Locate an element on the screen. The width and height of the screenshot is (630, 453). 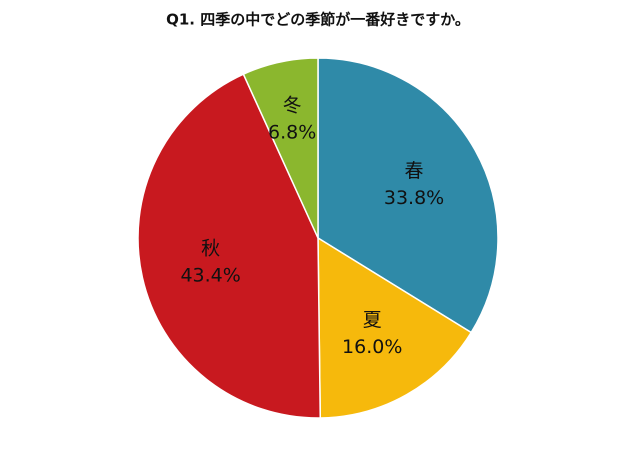
slice-value-label: 16.0% is located at coordinates (372, 347).